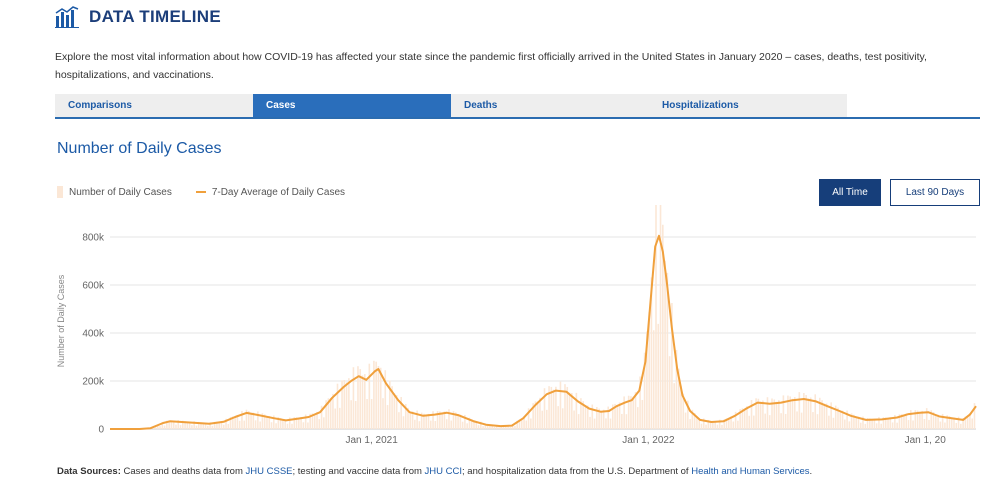 The image size is (1000, 484). What do you see at coordinates (89, 471) in the screenshot?
I see `sources-label: Data Sources:` at bounding box center [89, 471].